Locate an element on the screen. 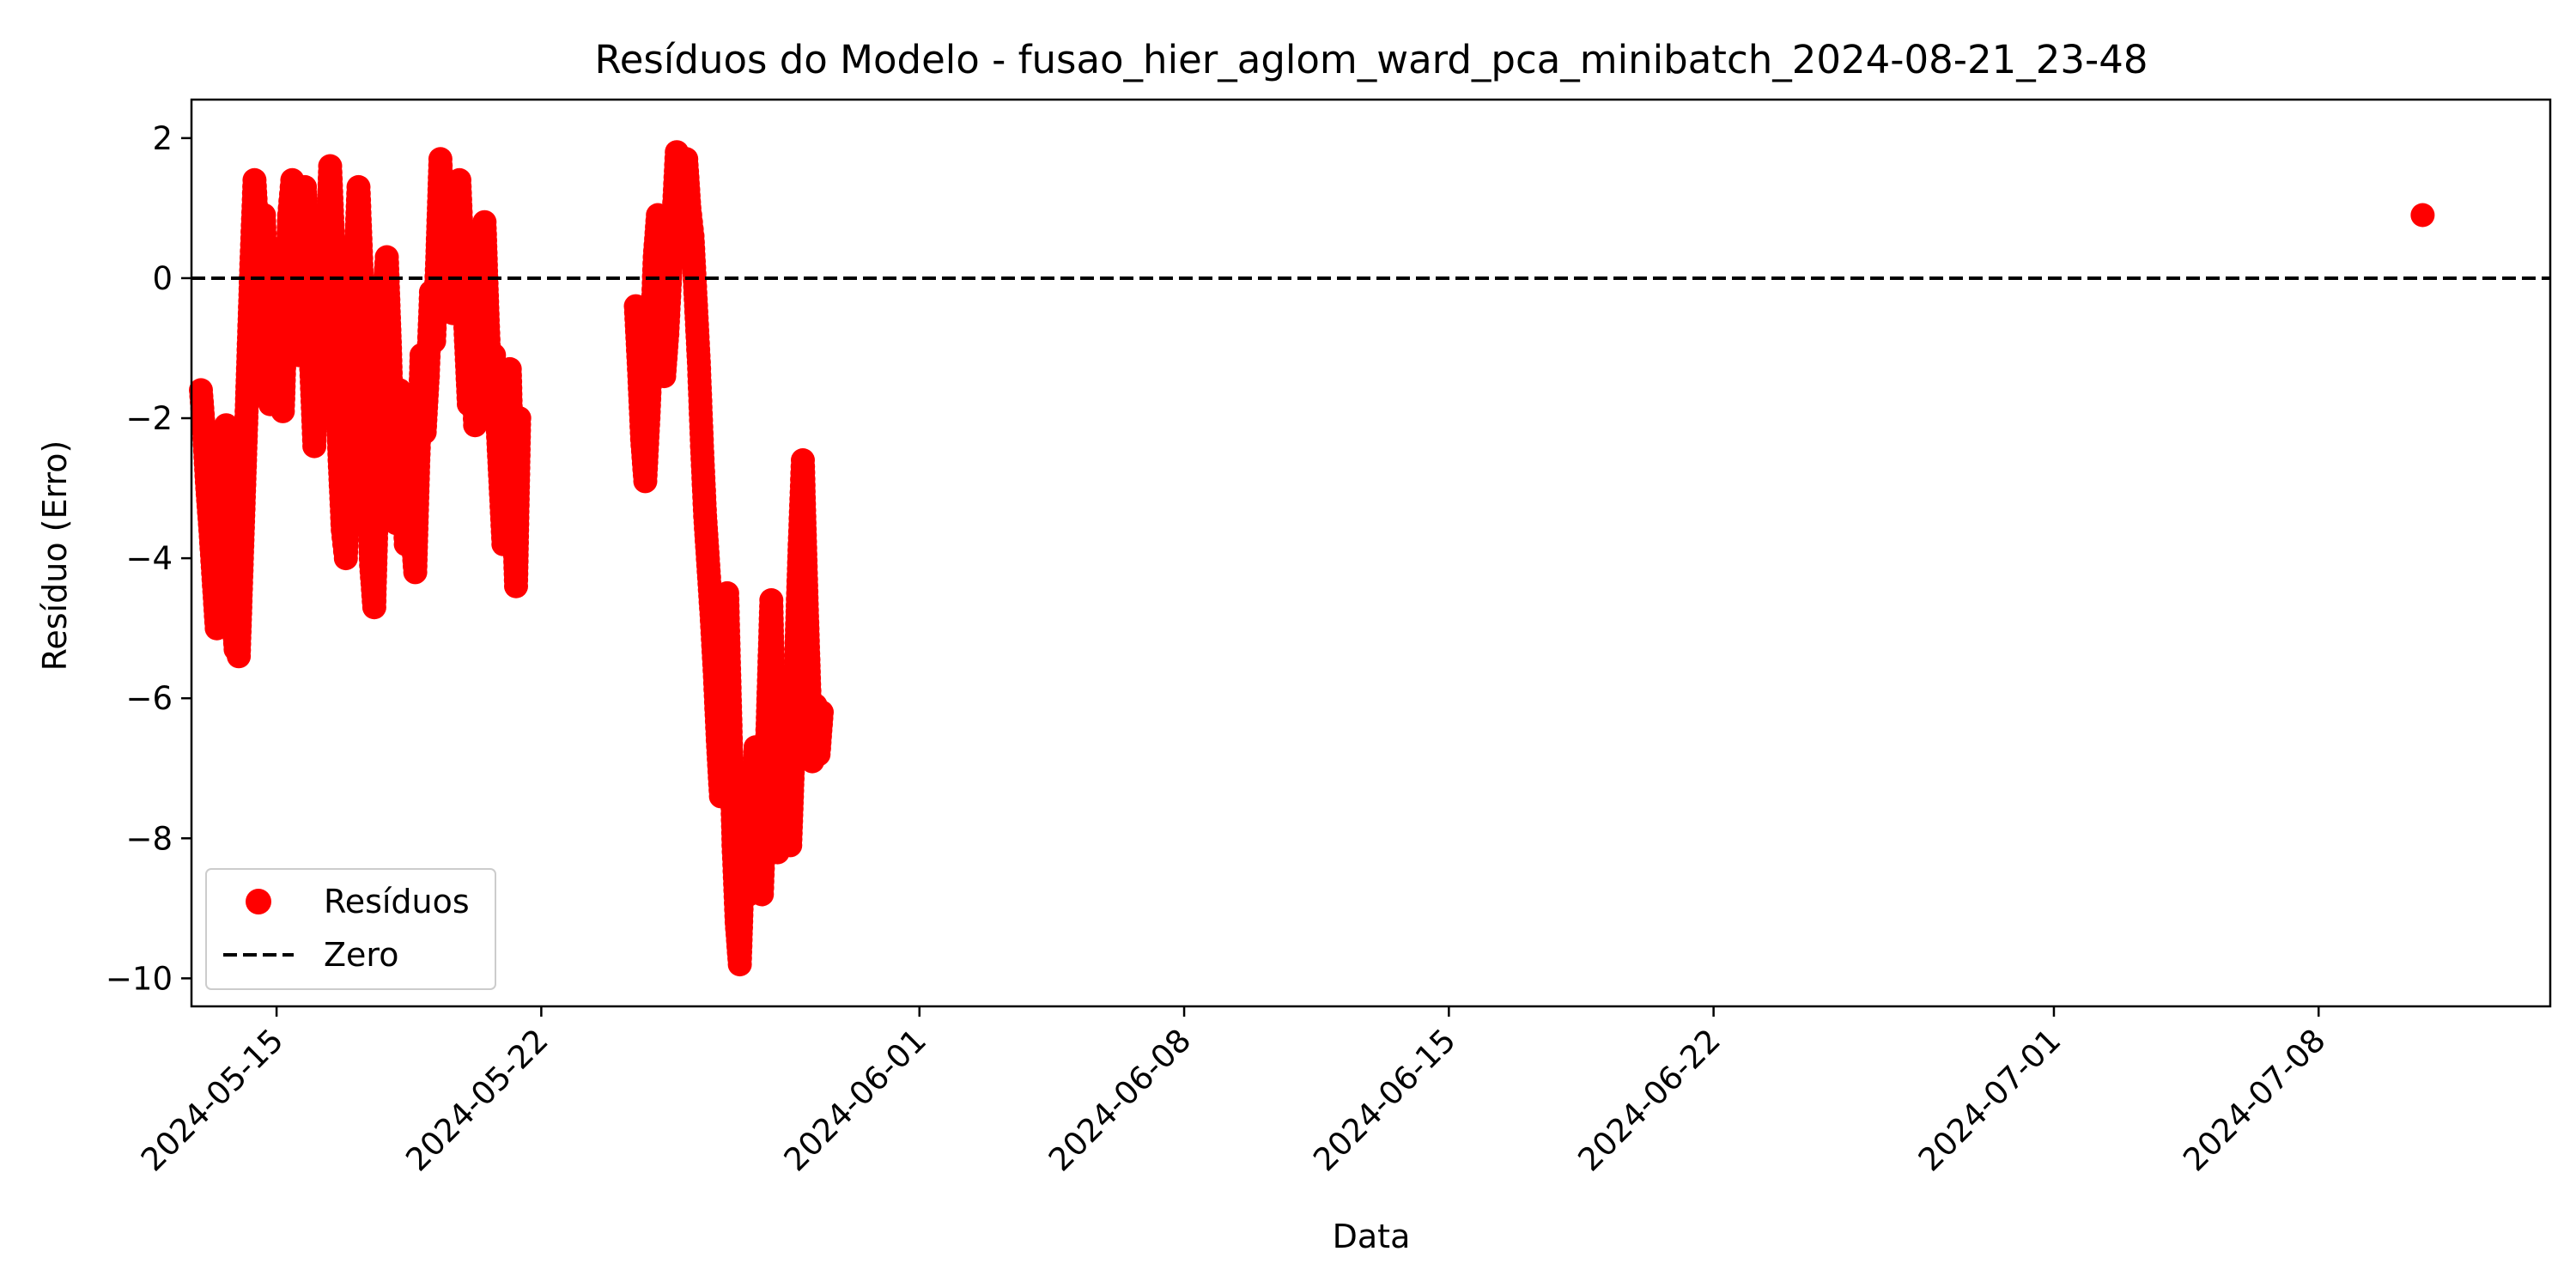 The image size is (2576, 1288). y-tick-label: −10 is located at coordinates (139, 979).